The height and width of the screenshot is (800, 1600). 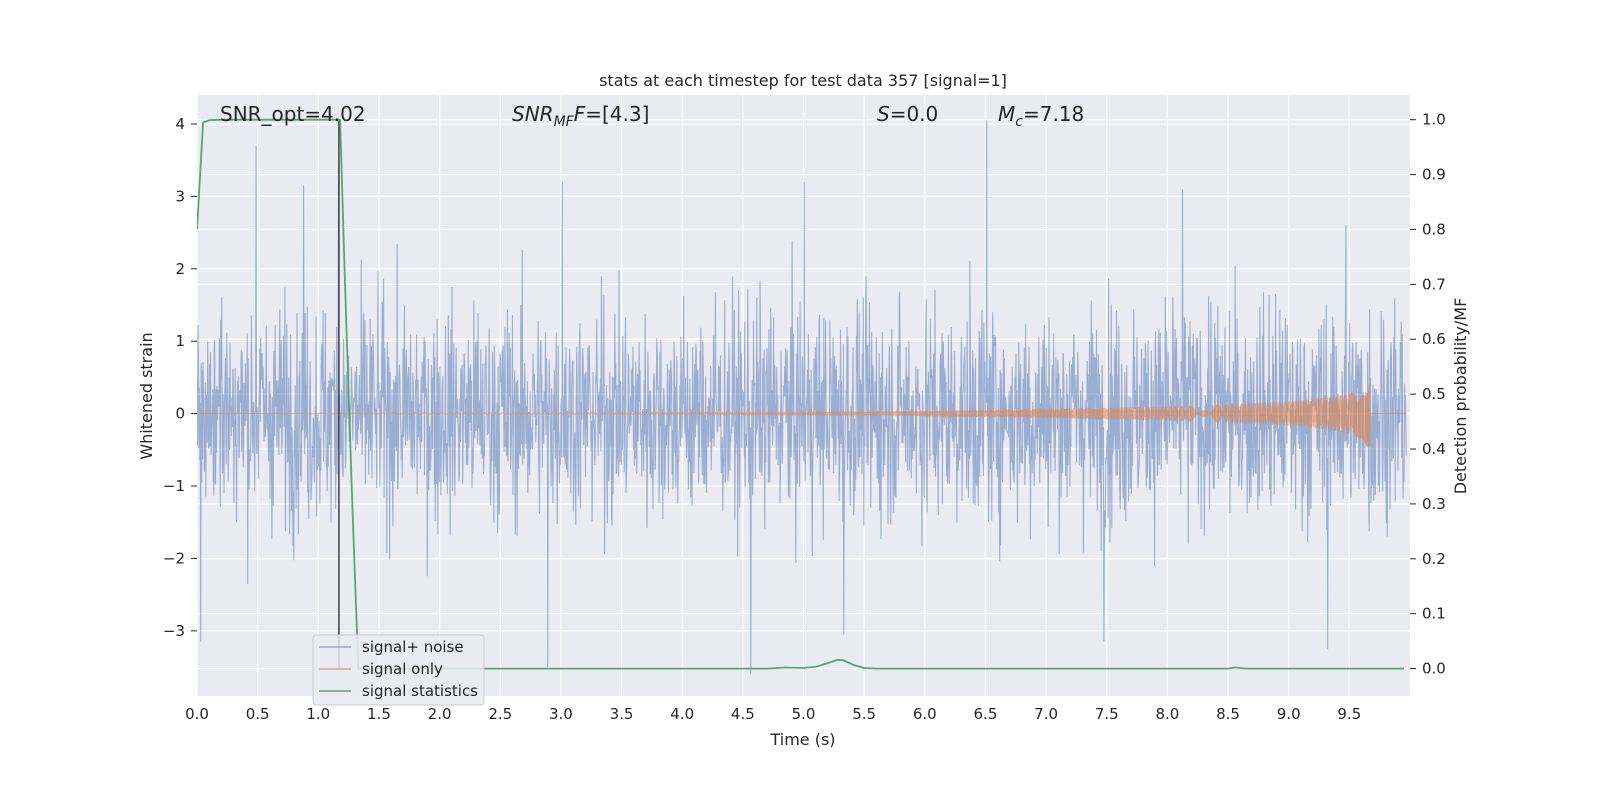 I want to click on x-tick-label: 7.0, so click(x=1046, y=714).